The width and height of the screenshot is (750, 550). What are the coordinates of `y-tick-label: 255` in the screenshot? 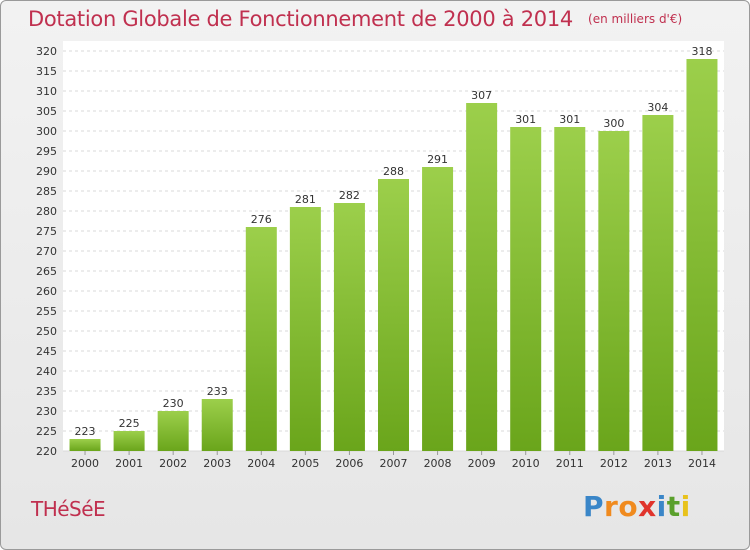 It's located at (46, 311).